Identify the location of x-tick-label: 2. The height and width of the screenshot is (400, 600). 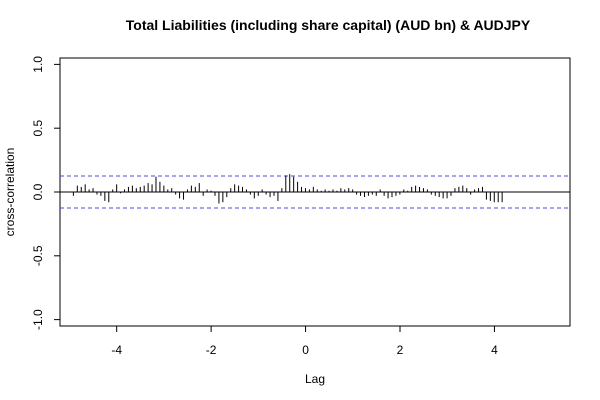
(400, 350).